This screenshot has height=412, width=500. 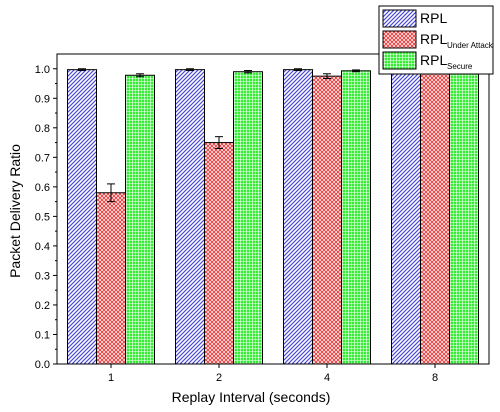 What do you see at coordinates (327, 378) in the screenshot?
I see `x-tick-label: 4` at bounding box center [327, 378].